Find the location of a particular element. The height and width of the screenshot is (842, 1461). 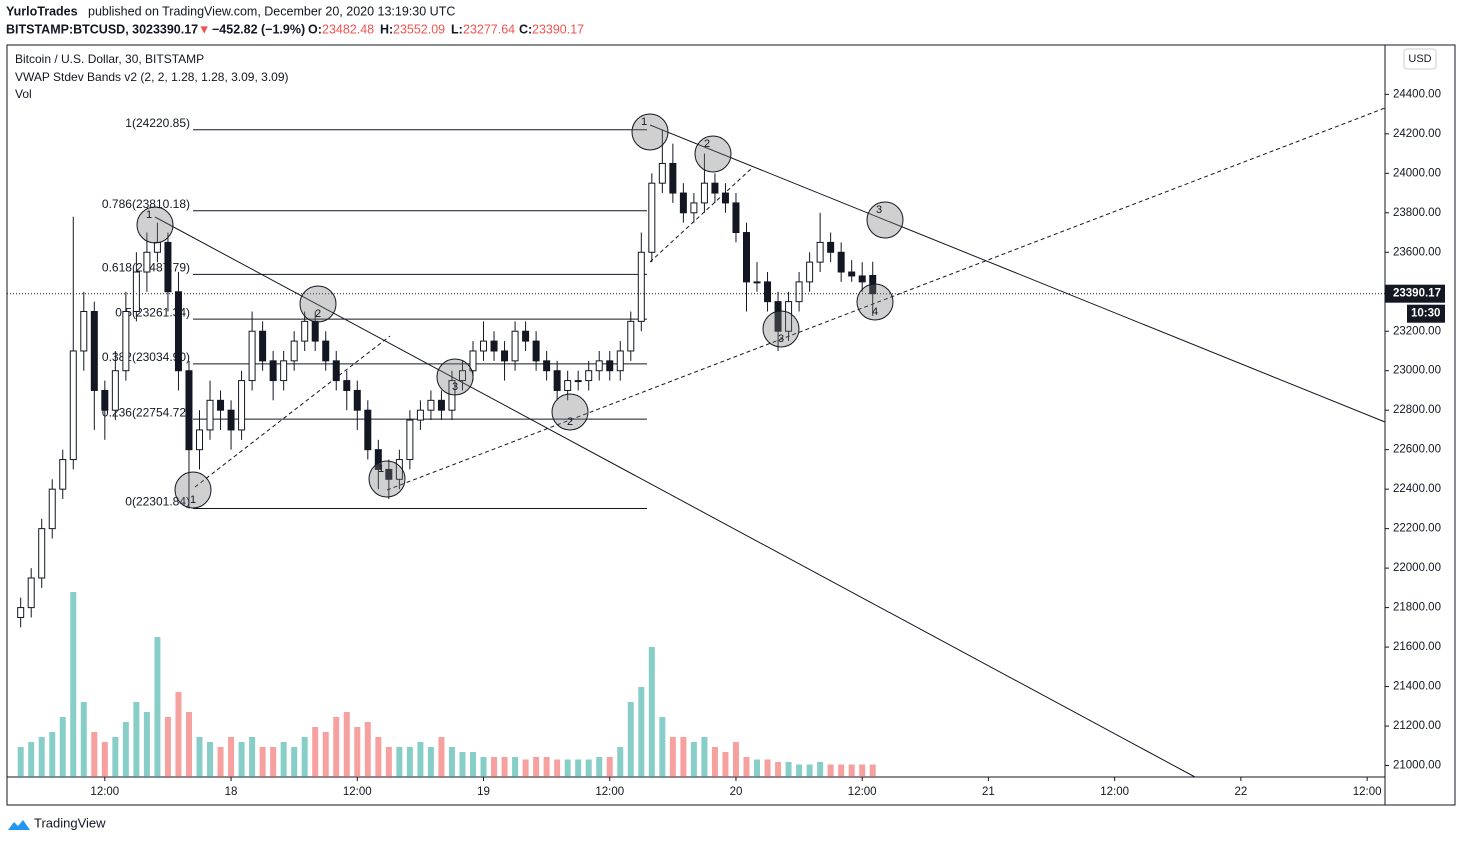

y-tick-label: 22400.00 is located at coordinates (1417, 489).